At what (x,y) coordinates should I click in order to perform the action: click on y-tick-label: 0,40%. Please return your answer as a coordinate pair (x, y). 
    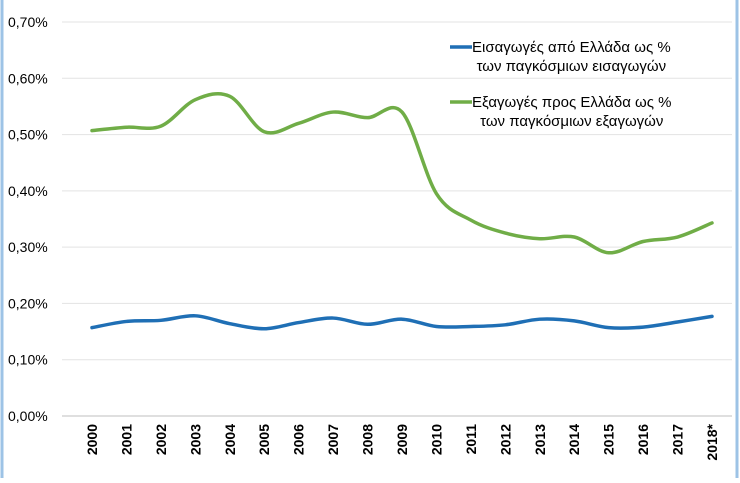
    Looking at the image, I should click on (28, 191).